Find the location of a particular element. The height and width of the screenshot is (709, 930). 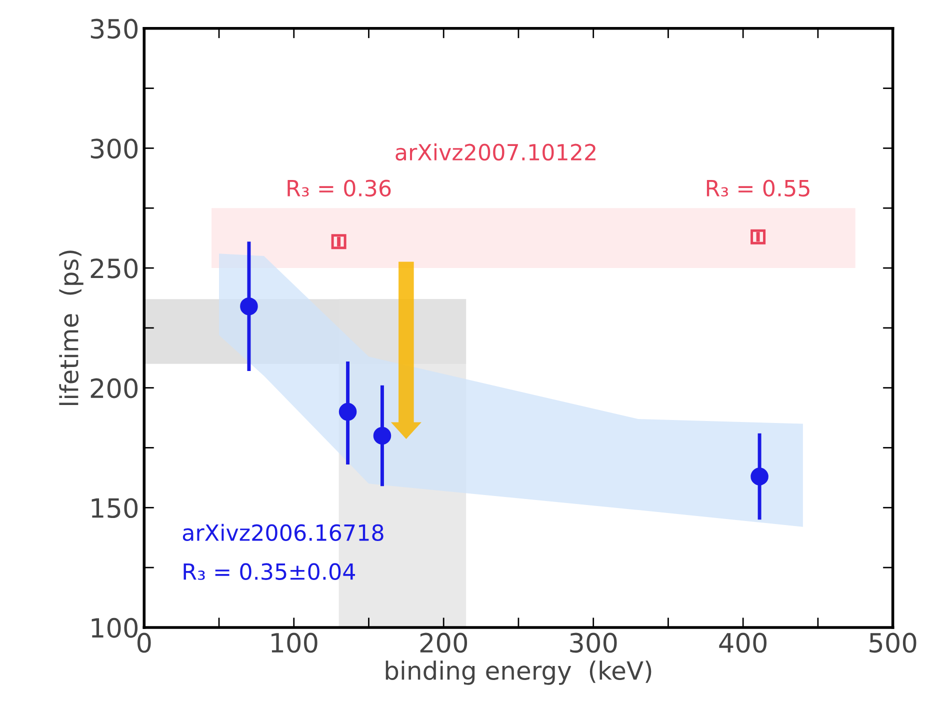

annotation: arXivz2006.16718 is located at coordinates (283, 533).